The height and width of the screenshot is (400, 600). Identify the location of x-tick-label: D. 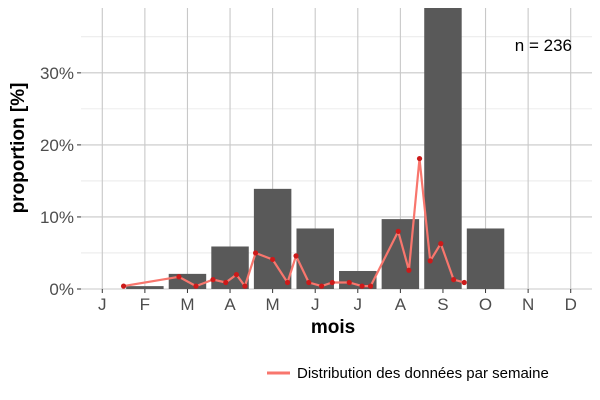
(571, 304).